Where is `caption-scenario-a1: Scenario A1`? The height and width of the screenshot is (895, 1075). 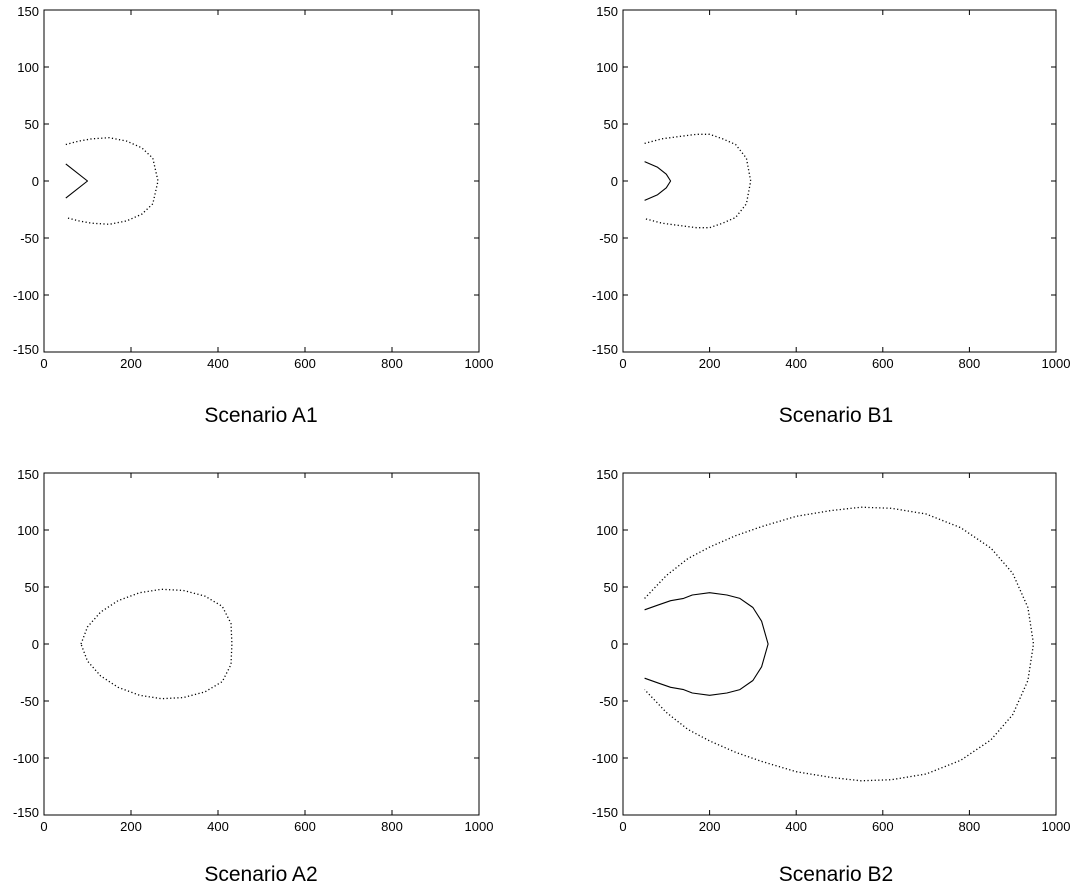 caption-scenario-a1: Scenario A1 is located at coordinates (261, 415).